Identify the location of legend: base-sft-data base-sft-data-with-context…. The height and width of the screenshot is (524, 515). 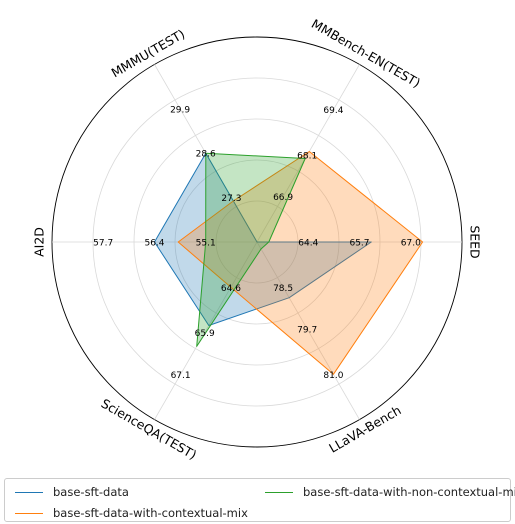
(259, 500).